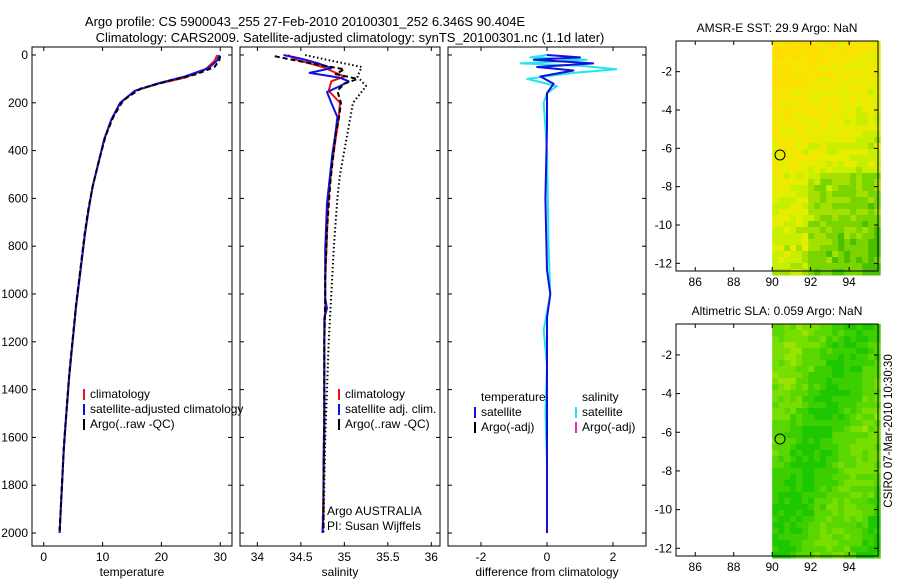 The width and height of the screenshot is (900, 580). I want to click on diff-legend-entry-temperature: satellite, so click(501, 412).